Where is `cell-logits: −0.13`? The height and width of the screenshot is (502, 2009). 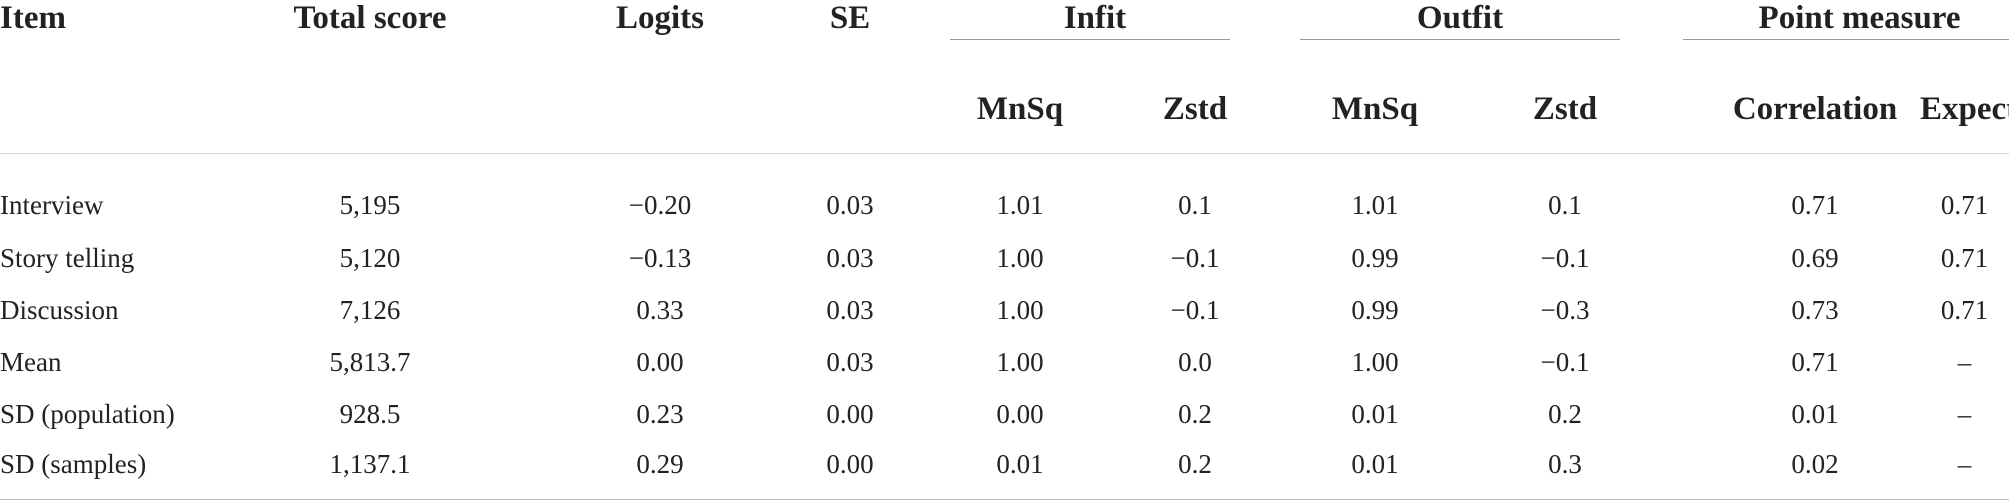
cell-logits: −0.13 is located at coordinates (660, 257).